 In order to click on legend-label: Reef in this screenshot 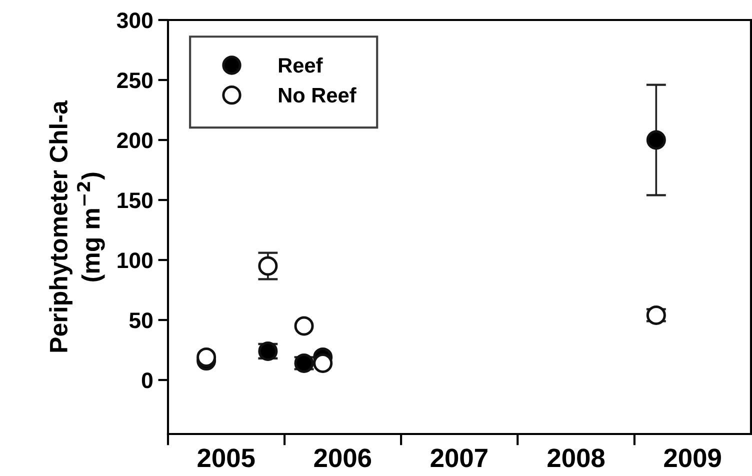, I will do `click(300, 65)`.